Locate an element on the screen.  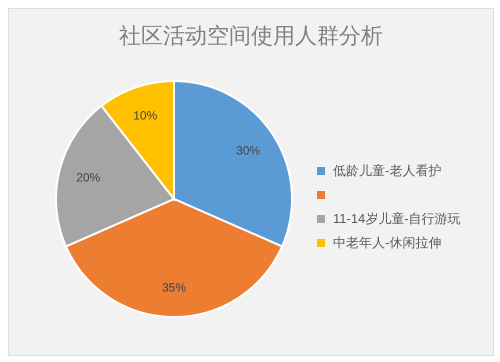
data-label: 35% is located at coordinates (174, 287).